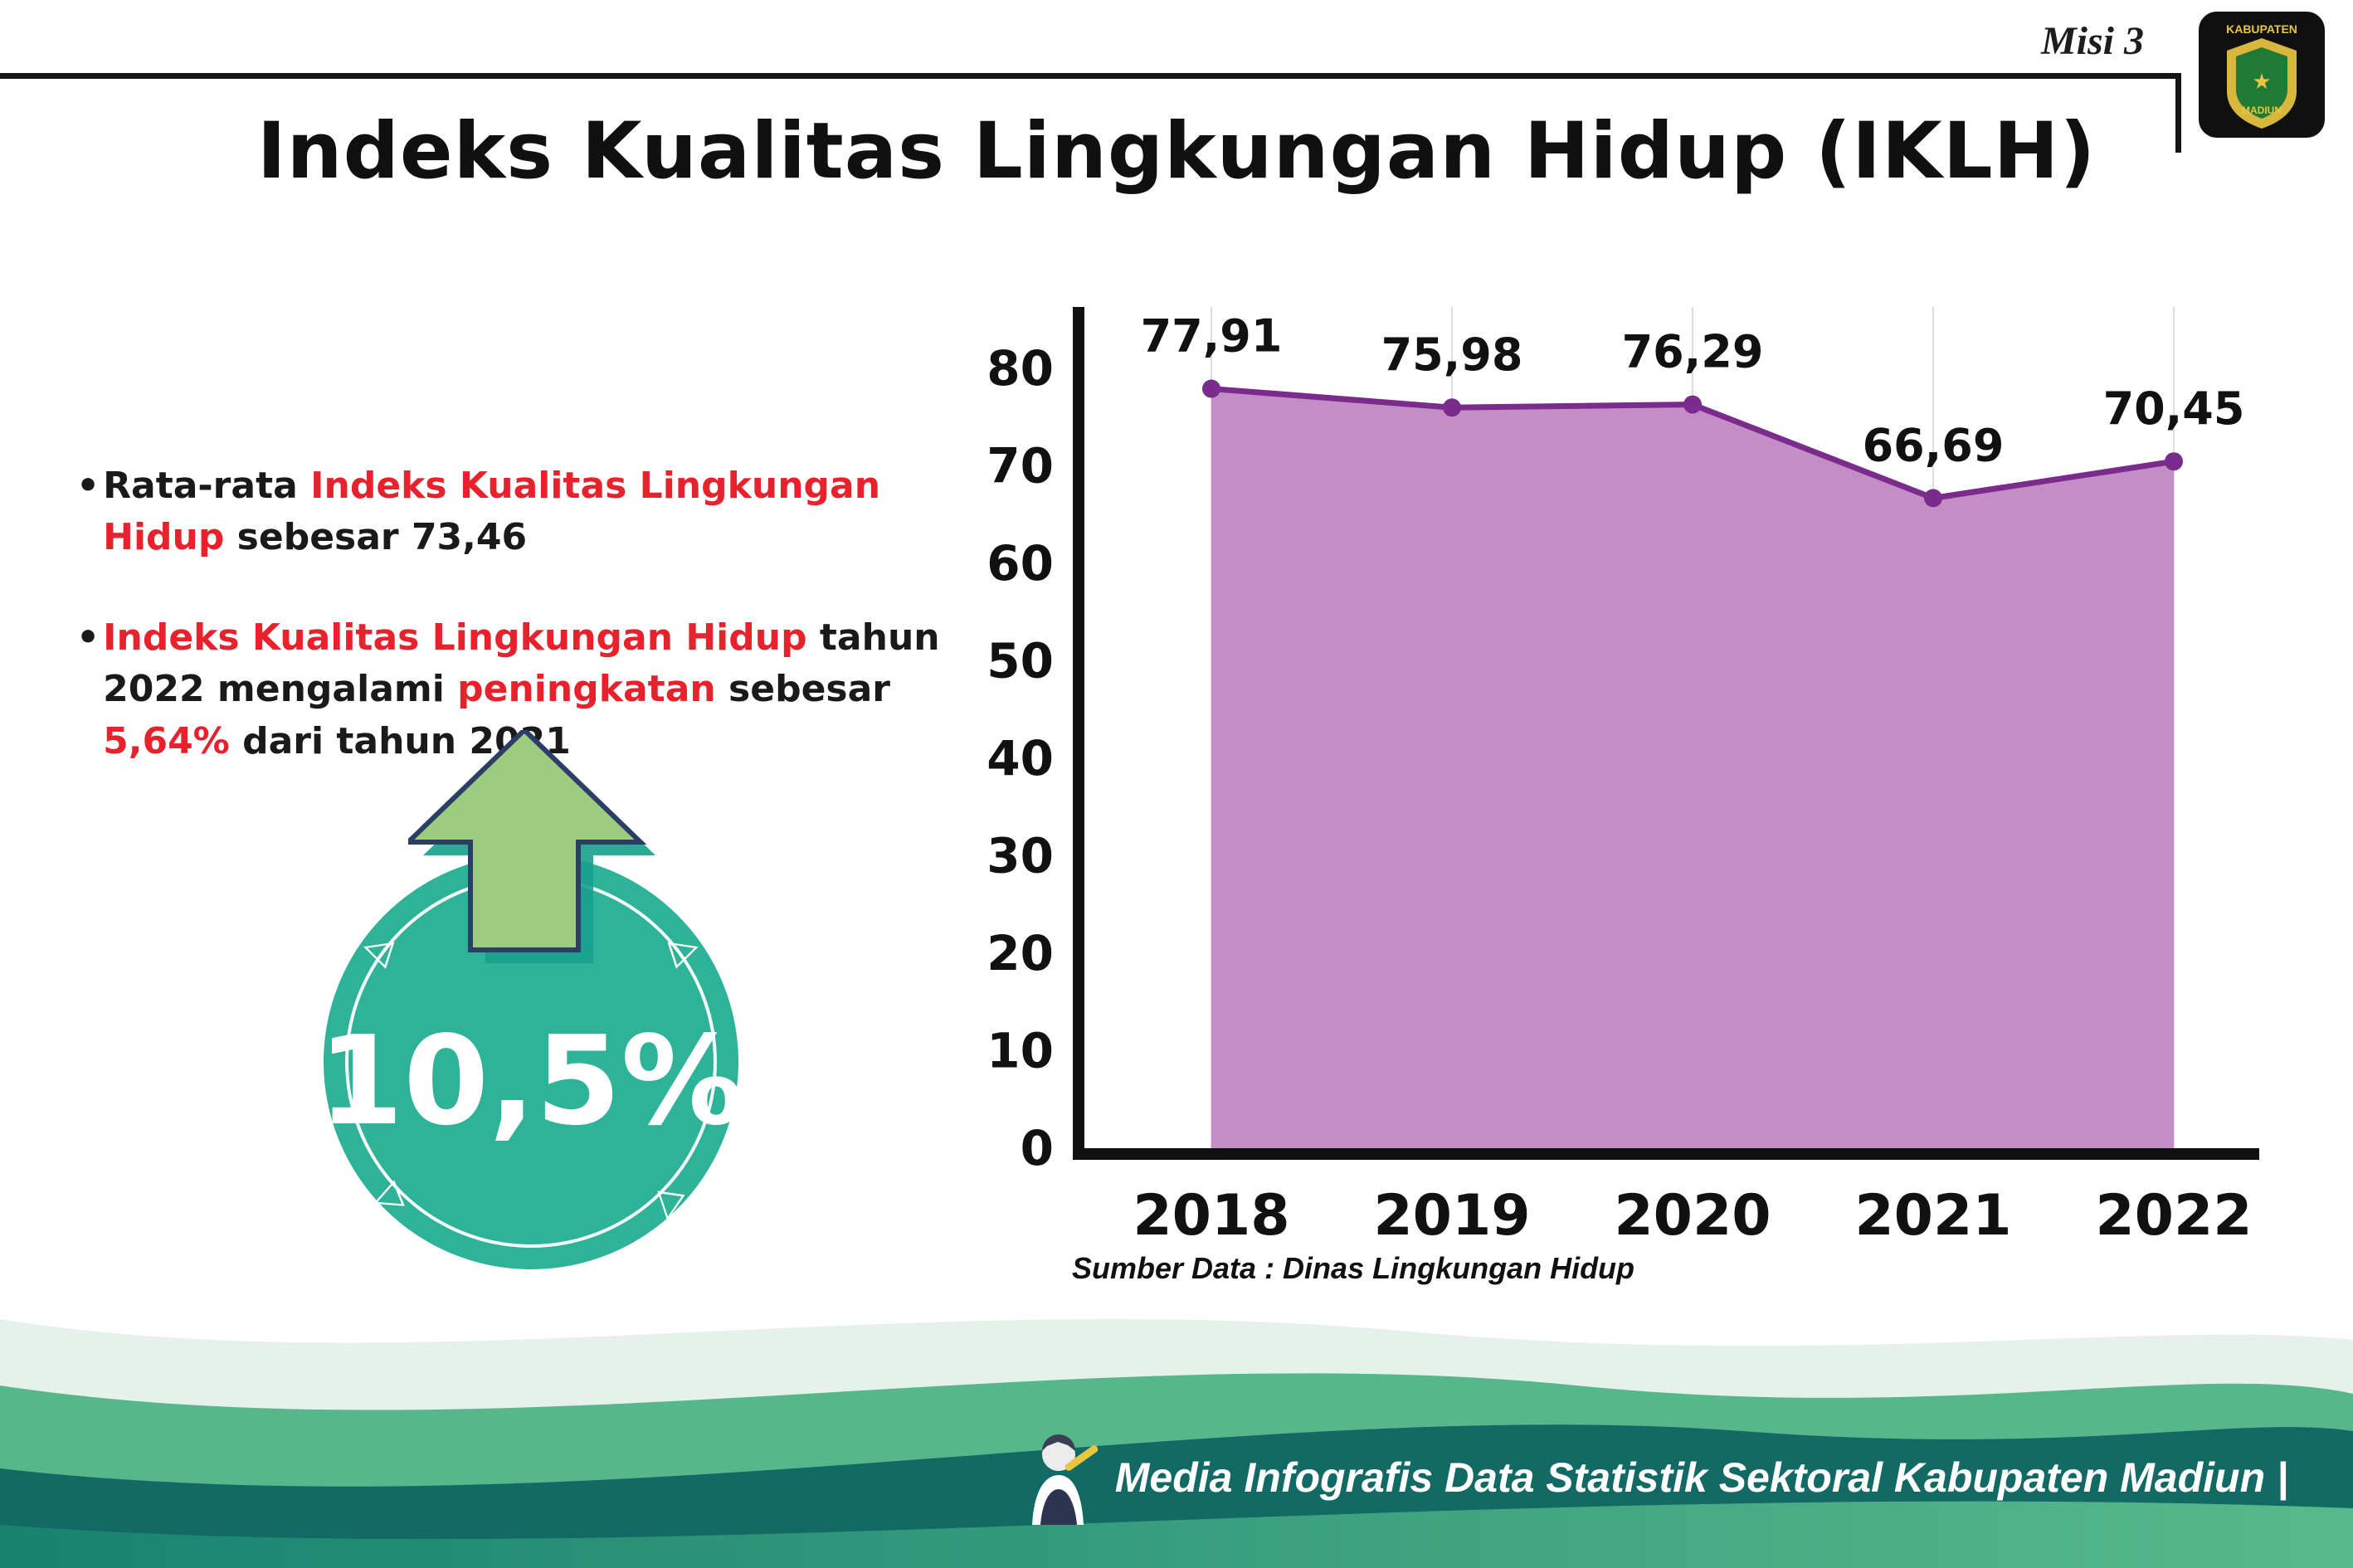 This screenshot has height=1568, width=2353. What do you see at coordinates (1353, 1268) in the screenshot?
I see `chart-source: Sumber Data : Dinas Lingkungan Hidup` at bounding box center [1353, 1268].